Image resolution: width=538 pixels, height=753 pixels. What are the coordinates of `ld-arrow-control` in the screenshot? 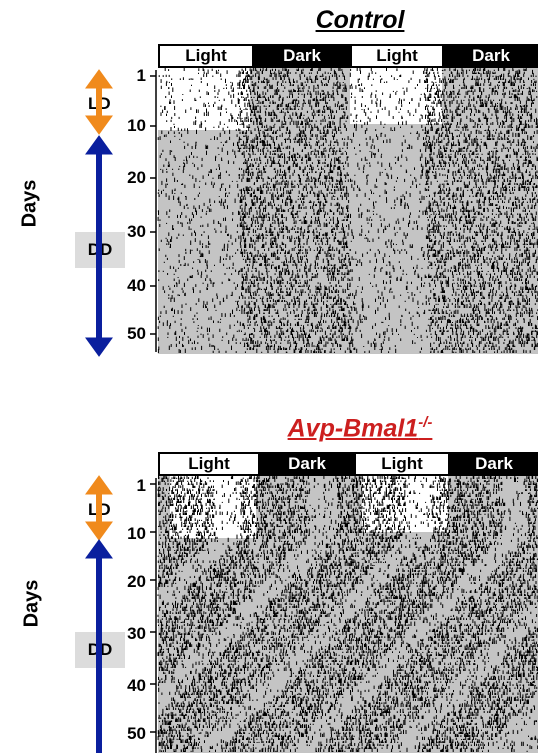 It's located at (99, 102).